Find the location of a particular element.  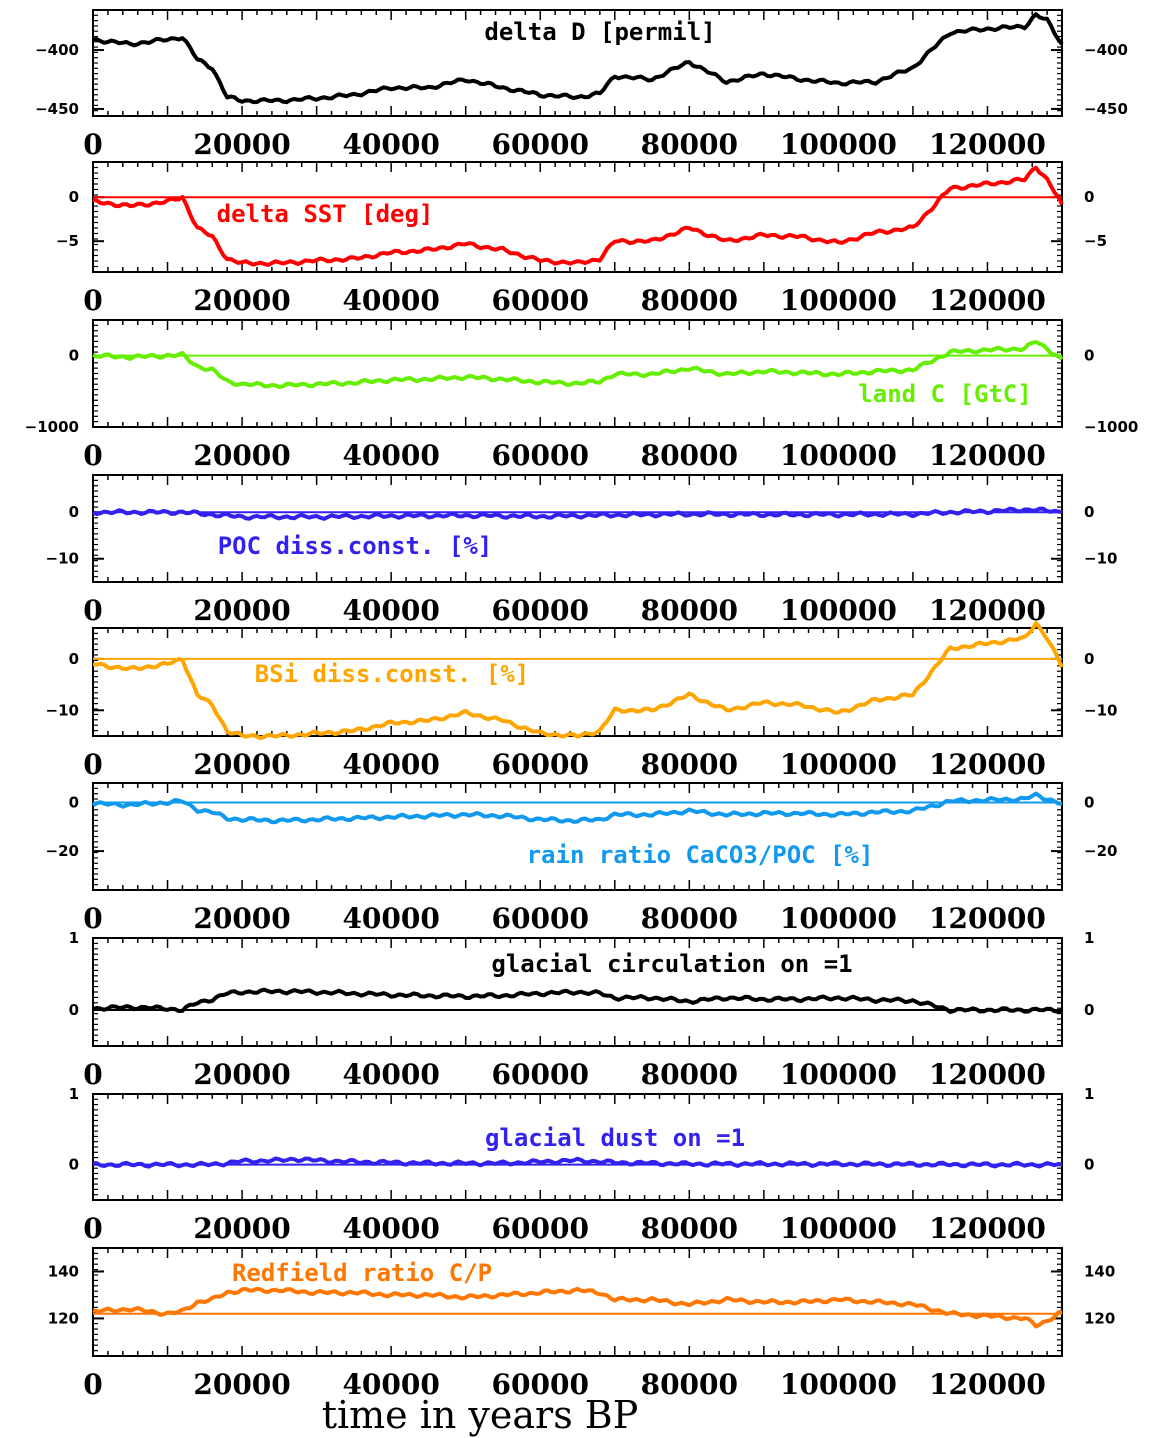

y-tick-label-right: 140 is located at coordinates (1099, 1271).